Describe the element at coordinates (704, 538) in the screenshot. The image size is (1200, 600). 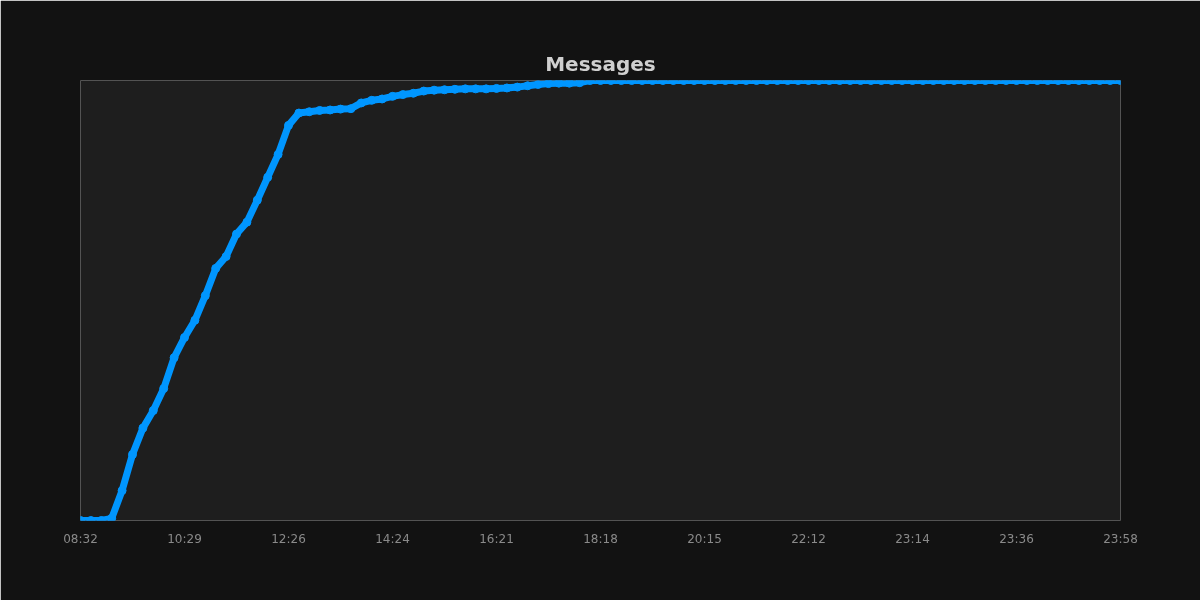
I see `x-tick-label: 20:15` at that location.